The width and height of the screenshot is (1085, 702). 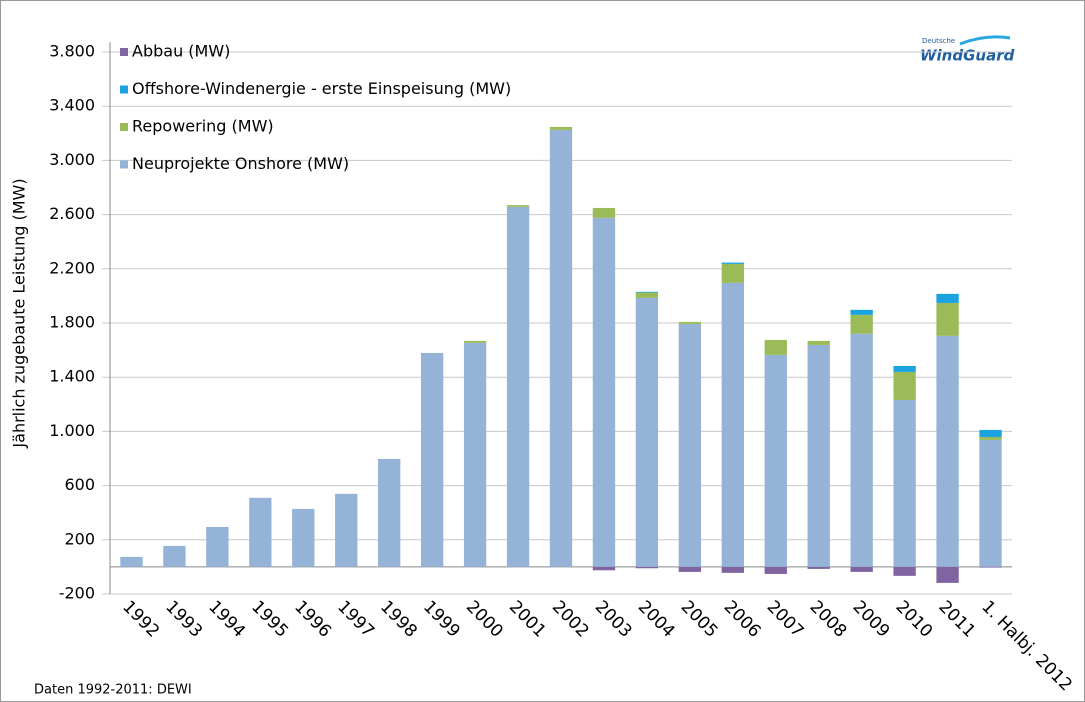 I want to click on logo-top: Deutsche, so click(x=938, y=41).